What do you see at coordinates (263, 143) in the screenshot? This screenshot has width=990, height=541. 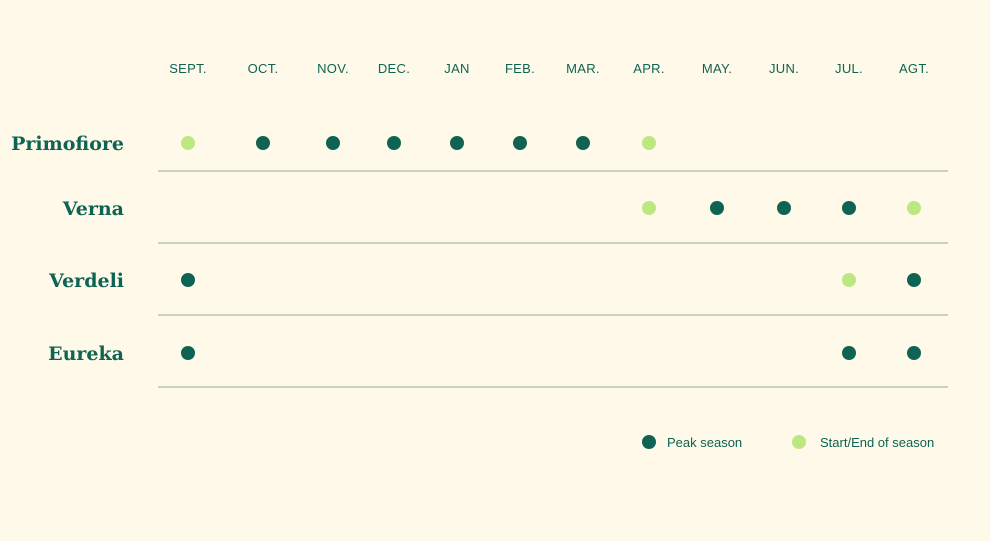 I see `season-dot-primofiore-2-peak` at bounding box center [263, 143].